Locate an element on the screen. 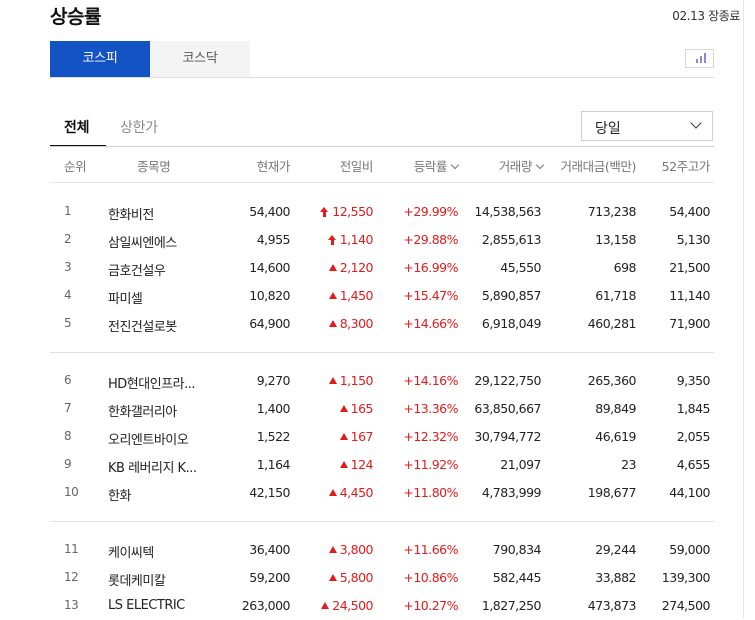 Image resolution: width=755 pixels, height=620 pixels. rank-cell: 1 is located at coordinates (68, 211).